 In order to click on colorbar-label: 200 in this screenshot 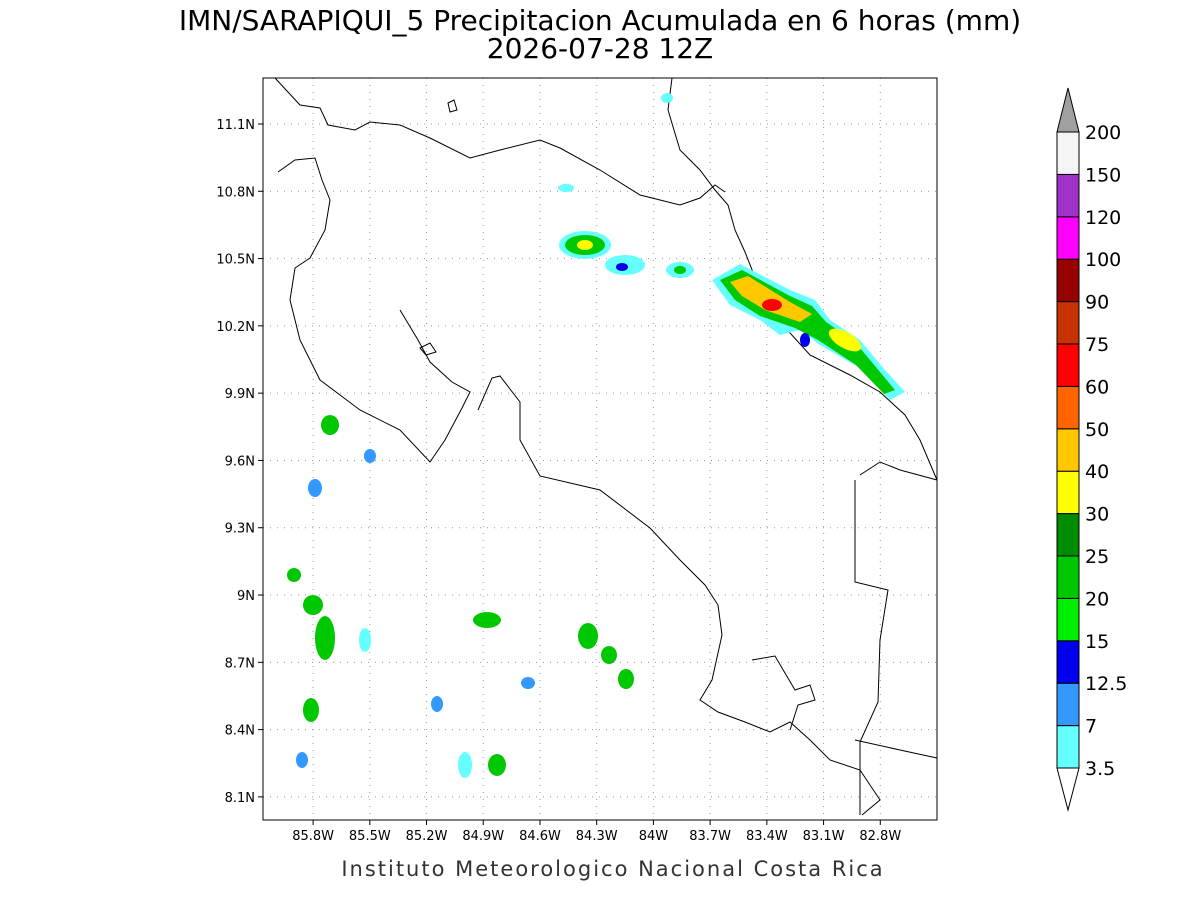, I will do `click(1103, 133)`.